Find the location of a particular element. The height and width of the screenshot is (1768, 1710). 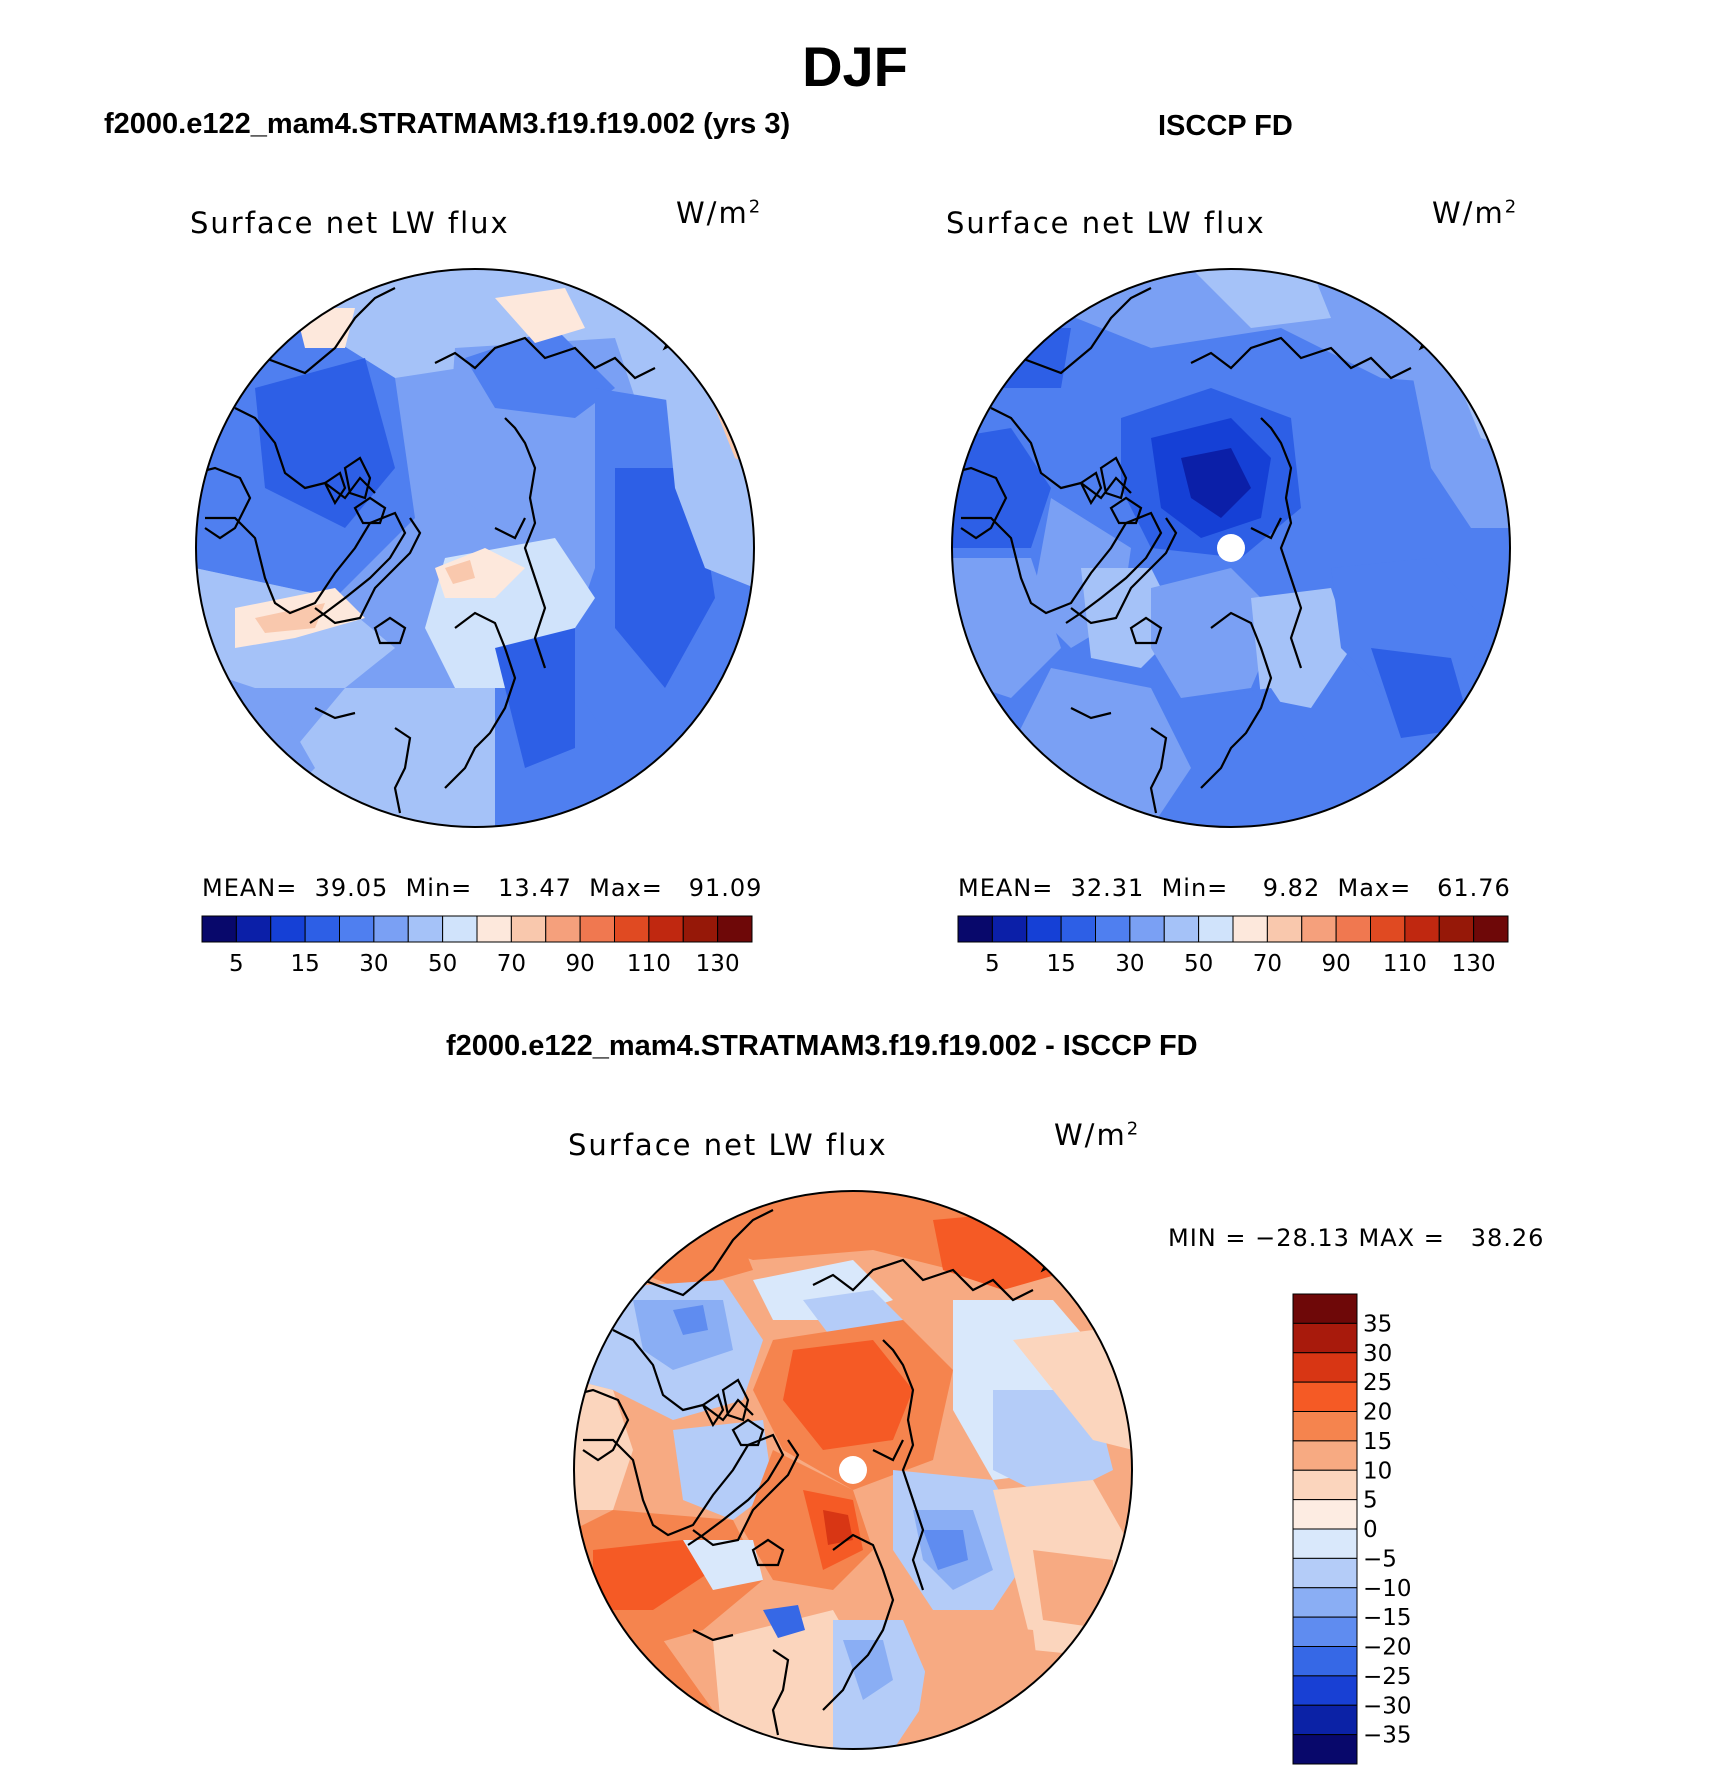

obs-colorbar-tick-label: 70 is located at coordinates (1267, 964).